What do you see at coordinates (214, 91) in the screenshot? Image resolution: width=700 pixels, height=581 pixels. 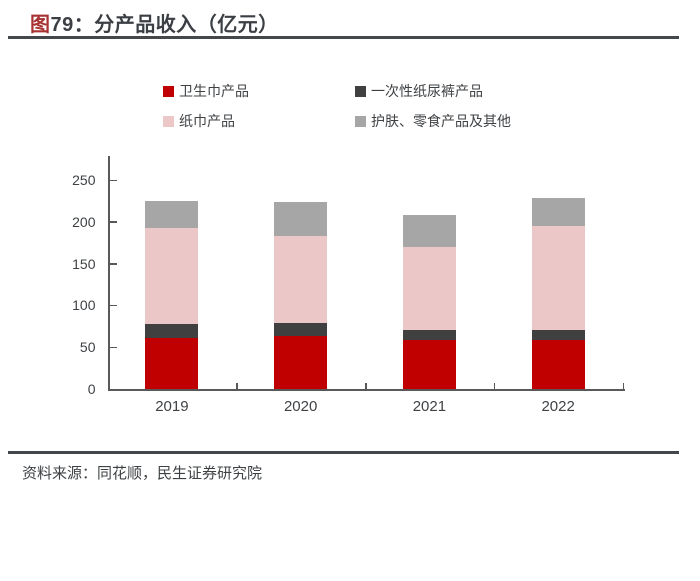 I see `legend-label: 卫生巾产品` at bounding box center [214, 91].